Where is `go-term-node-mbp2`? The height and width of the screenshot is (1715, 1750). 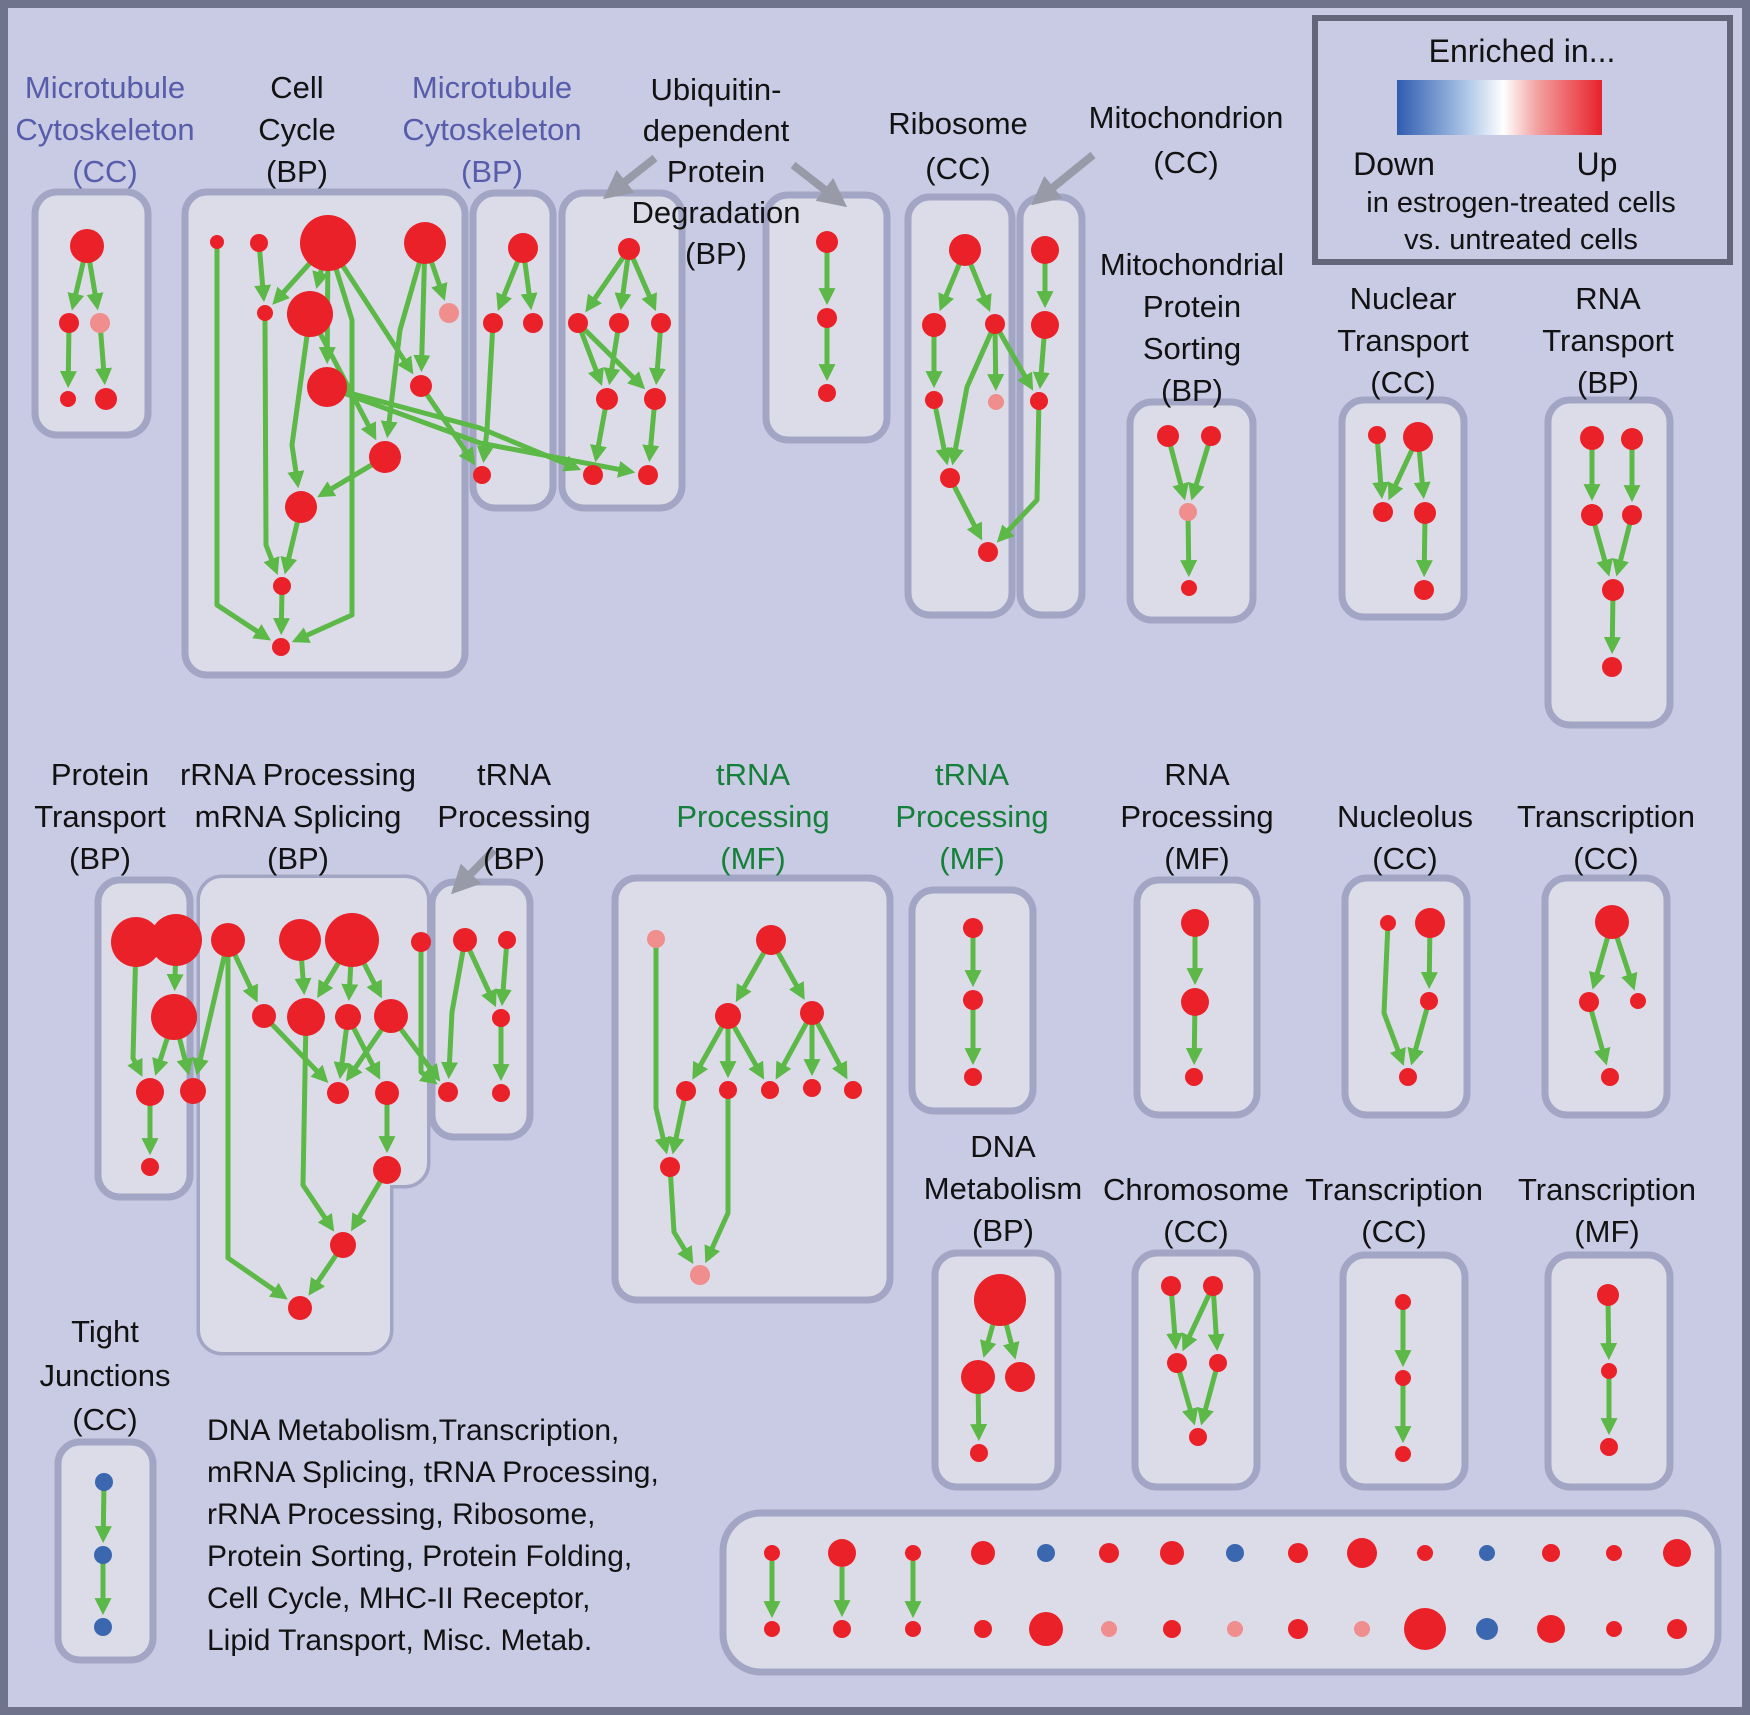 go-term-node-mbp2 is located at coordinates (493, 323).